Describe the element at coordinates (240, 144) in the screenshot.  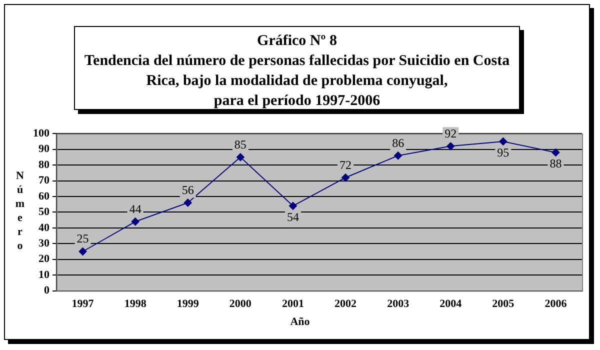
I see `data-label: 85` at that location.